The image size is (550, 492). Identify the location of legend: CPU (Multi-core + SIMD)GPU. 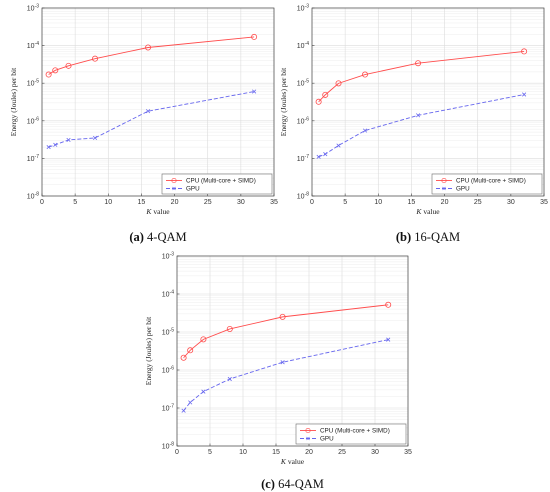
(217, 184).